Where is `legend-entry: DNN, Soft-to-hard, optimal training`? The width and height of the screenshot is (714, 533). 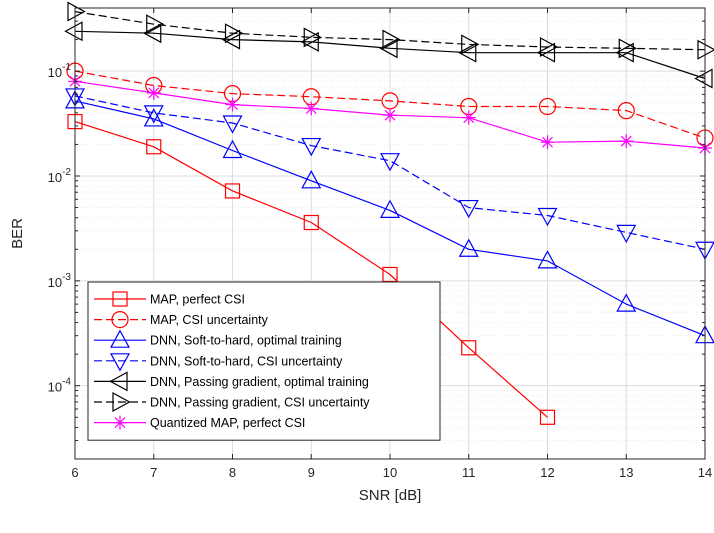
legend-entry: DNN, Soft-to-hard, optimal training is located at coordinates (218, 338).